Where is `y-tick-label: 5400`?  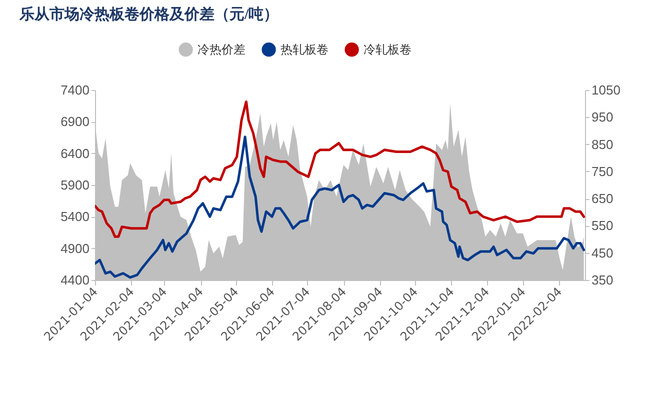
y-tick-label: 5400 is located at coordinates (75, 216).